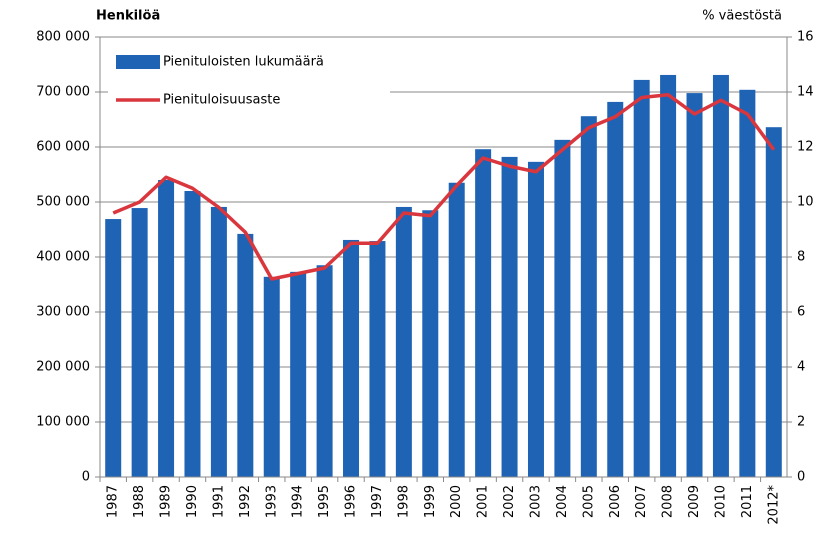 The width and height of the screenshot is (823, 541). What do you see at coordinates (588, 501) in the screenshot?
I see `x-tick-label: 2005` at bounding box center [588, 501].